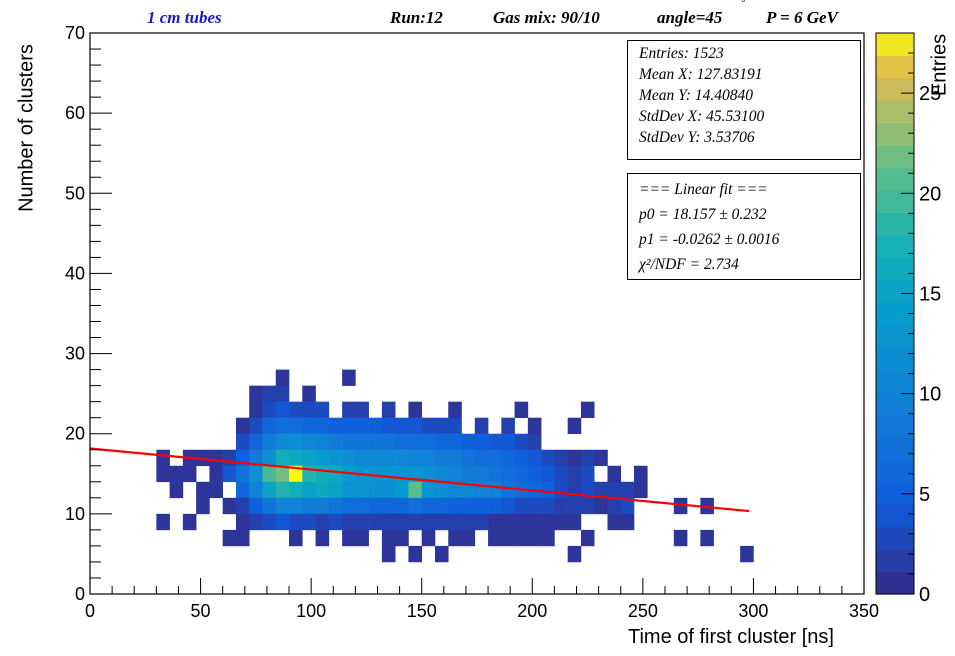 This screenshot has width=955, height=656. I want to click on fit-line, so click(419, 480).